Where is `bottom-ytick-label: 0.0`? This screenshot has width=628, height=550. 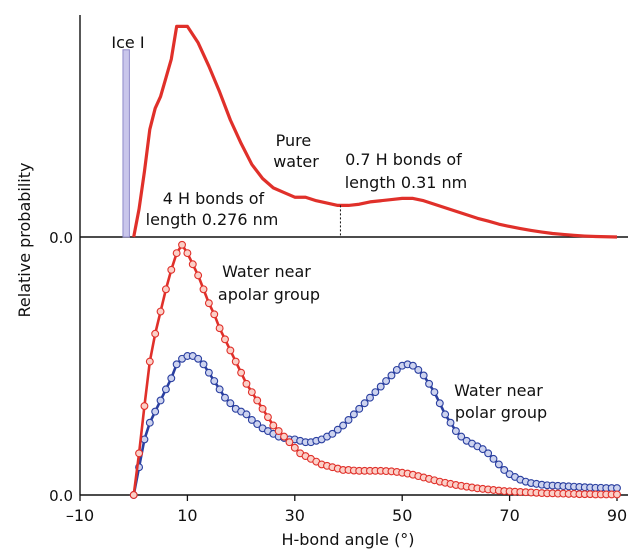
bottom-ytick-label: 0.0 is located at coordinates (61, 496).